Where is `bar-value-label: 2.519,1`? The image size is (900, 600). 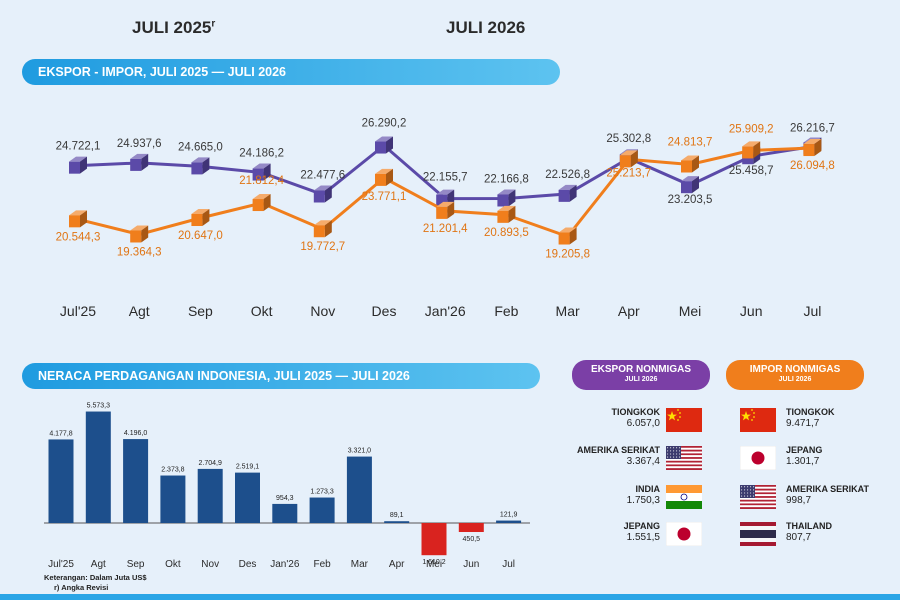
bar-value-label: 2.519,1 is located at coordinates (247, 467).